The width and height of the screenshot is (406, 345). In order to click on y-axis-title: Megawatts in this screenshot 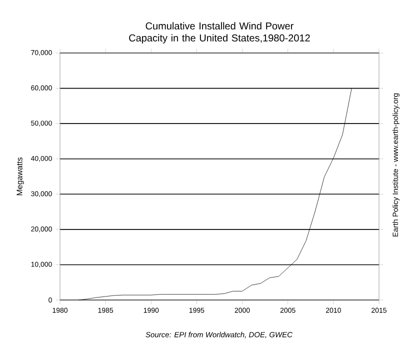, I will do `click(20, 176)`.